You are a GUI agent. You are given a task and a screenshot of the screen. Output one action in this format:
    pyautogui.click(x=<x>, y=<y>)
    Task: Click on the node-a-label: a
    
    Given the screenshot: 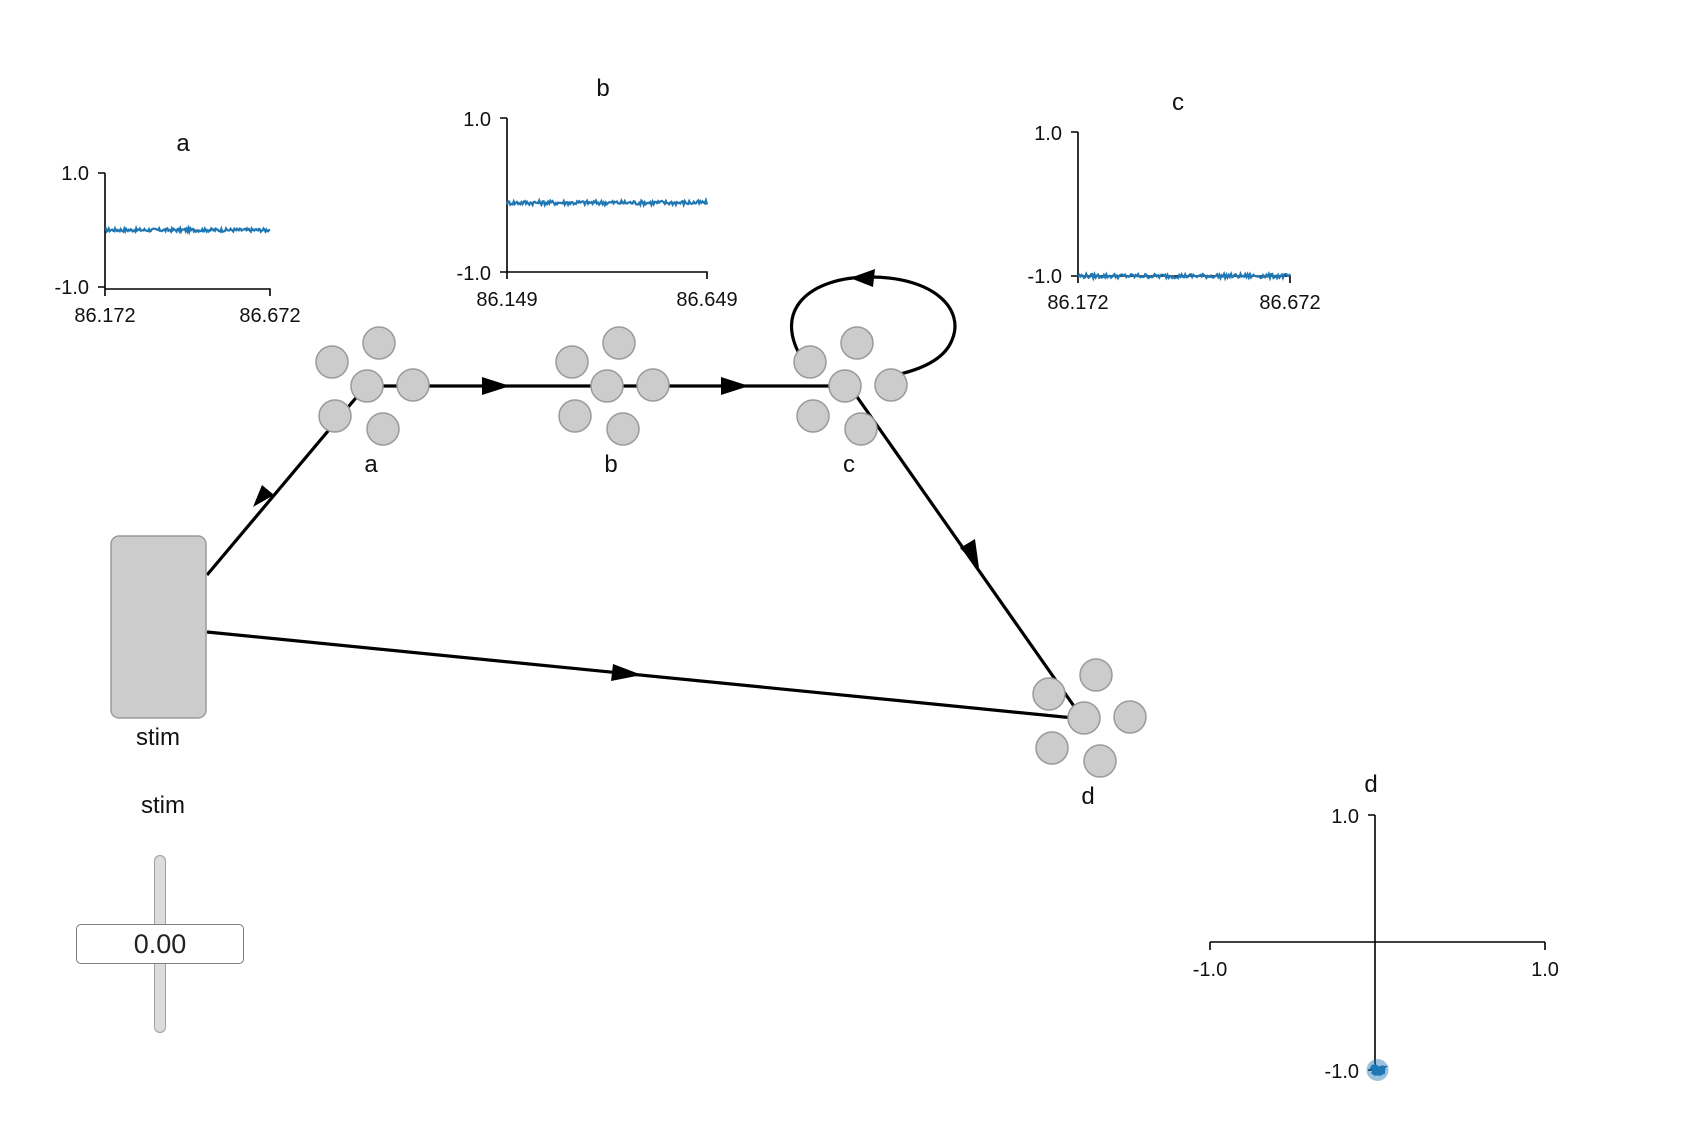 What is the action you would take?
    pyautogui.click(x=371, y=464)
    